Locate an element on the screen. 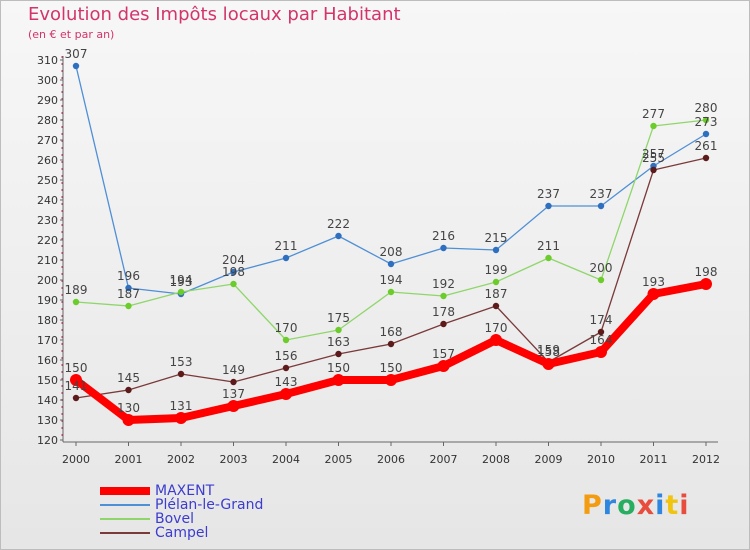 The image size is (750, 550). data-label: 277 is located at coordinates (653, 114).